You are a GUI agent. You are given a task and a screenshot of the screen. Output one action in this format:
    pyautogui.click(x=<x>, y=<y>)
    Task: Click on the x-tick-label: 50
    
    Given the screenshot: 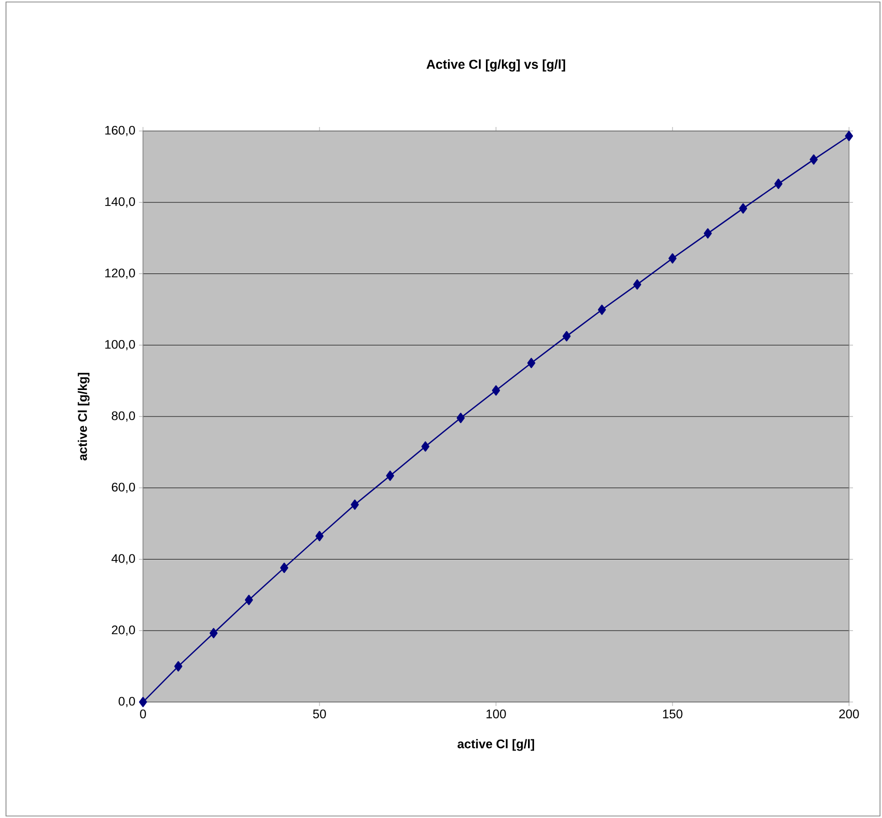 What is the action you would take?
    pyautogui.click(x=319, y=714)
    